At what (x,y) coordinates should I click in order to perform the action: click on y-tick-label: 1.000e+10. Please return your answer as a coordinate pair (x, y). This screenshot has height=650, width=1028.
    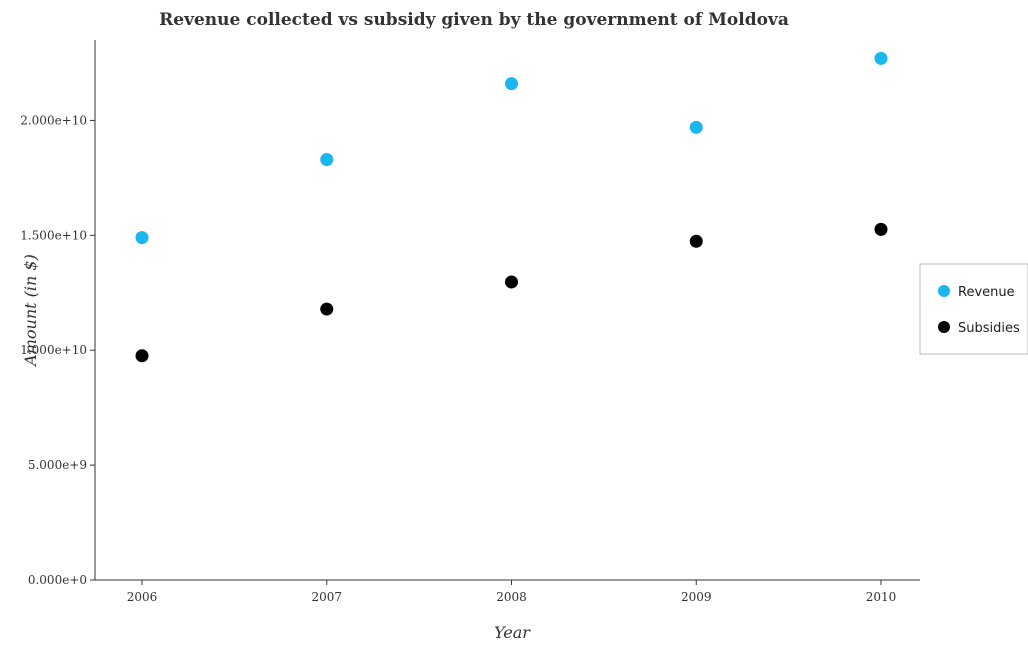
    Looking at the image, I should click on (53, 350).